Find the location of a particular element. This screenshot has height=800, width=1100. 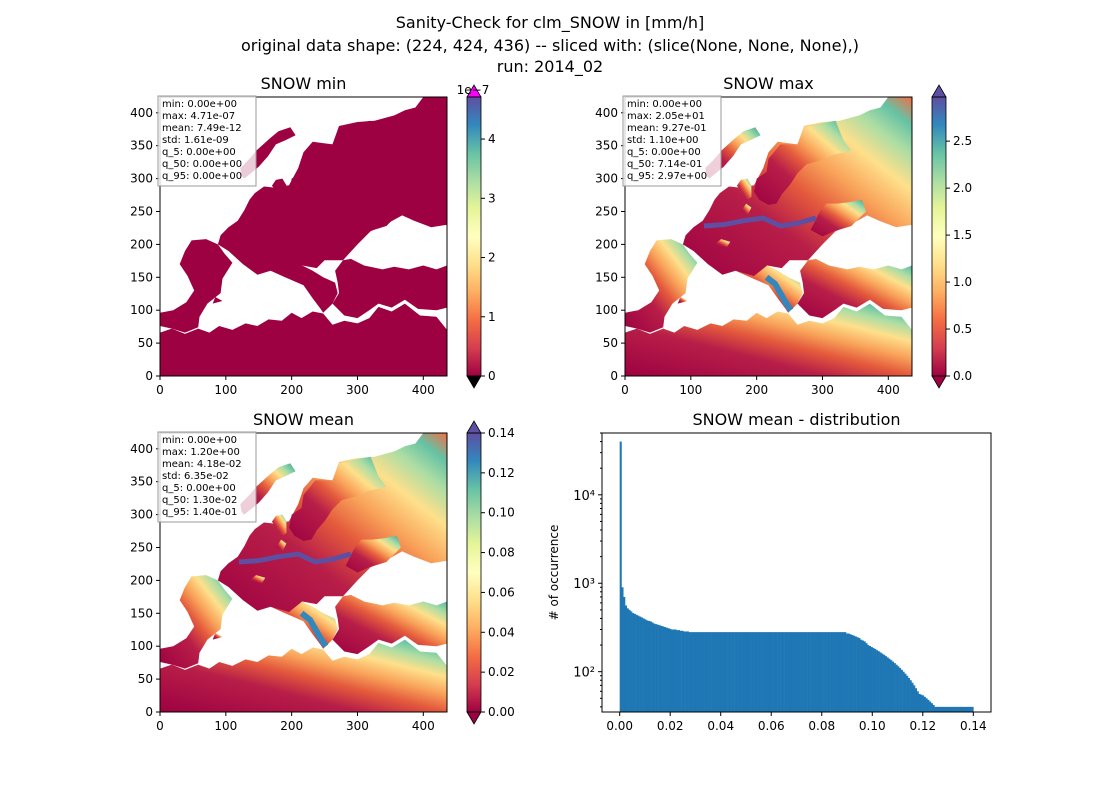

heatmap-1-ytick-label: 400 is located at coordinates (141, 113).